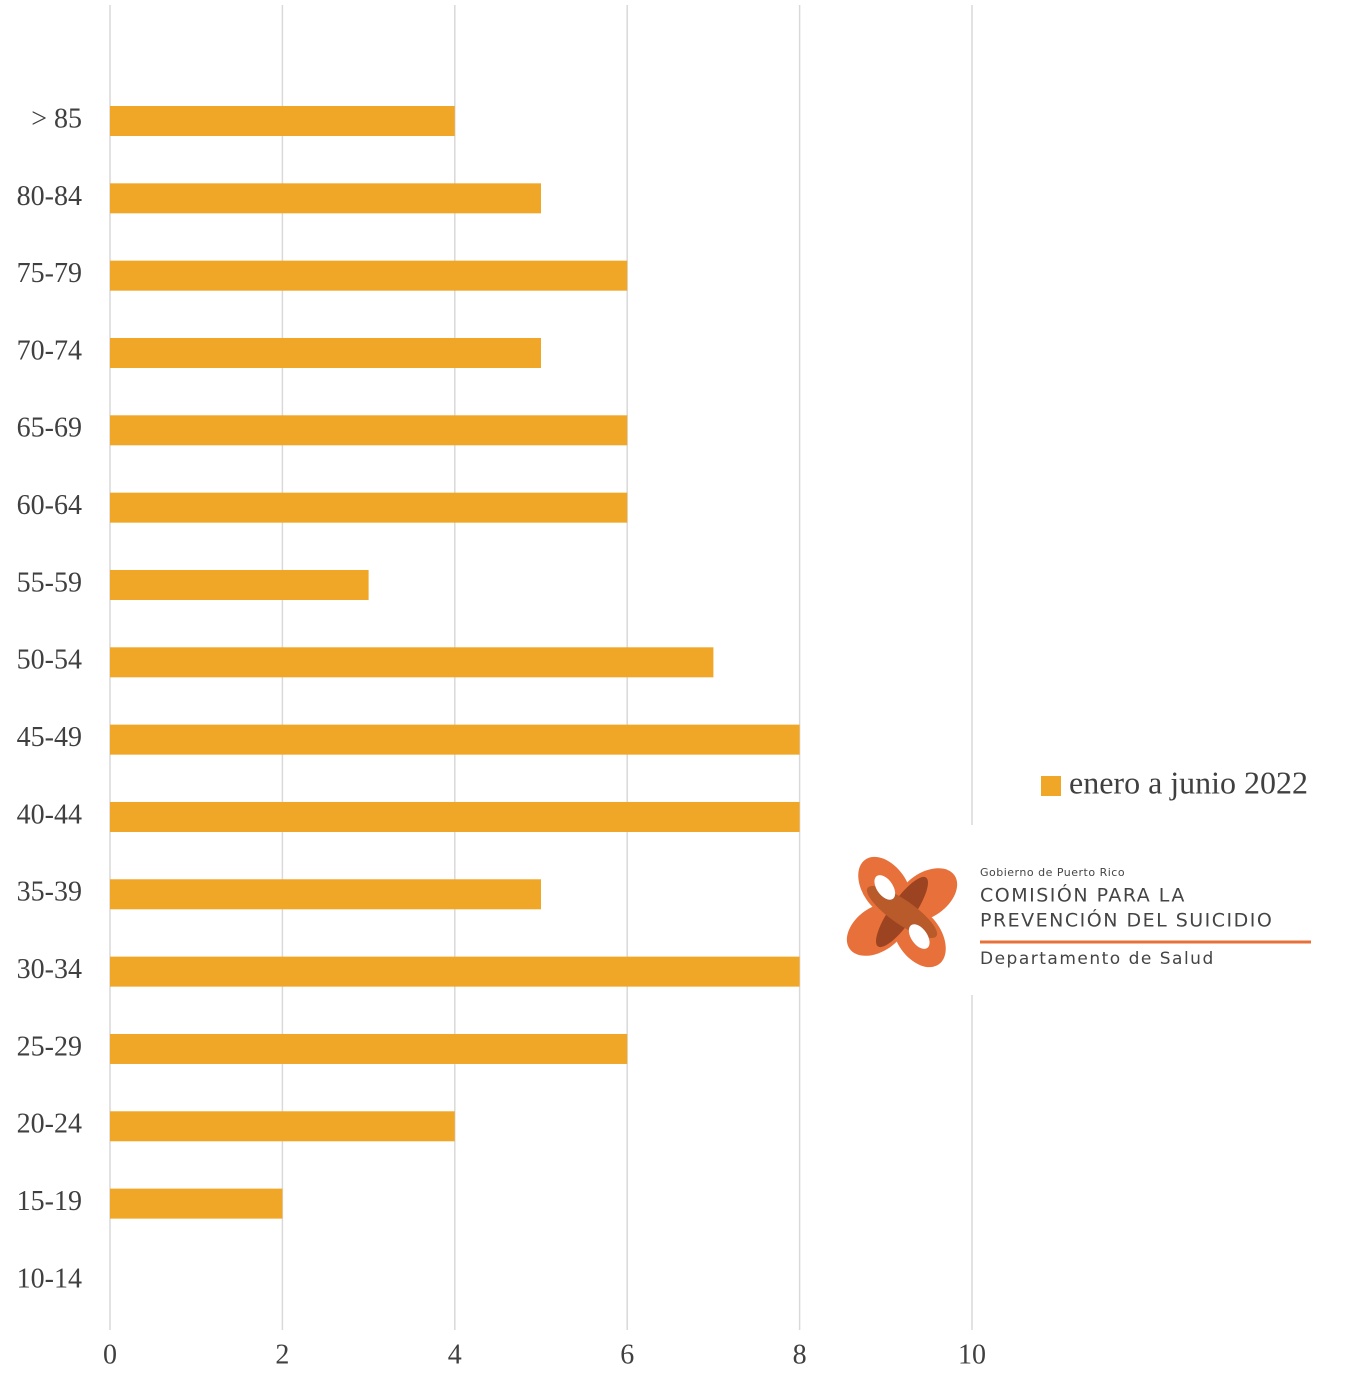 This screenshot has width=1351, height=1376. What do you see at coordinates (902, 912) in the screenshot?
I see `logo-icon` at bounding box center [902, 912].